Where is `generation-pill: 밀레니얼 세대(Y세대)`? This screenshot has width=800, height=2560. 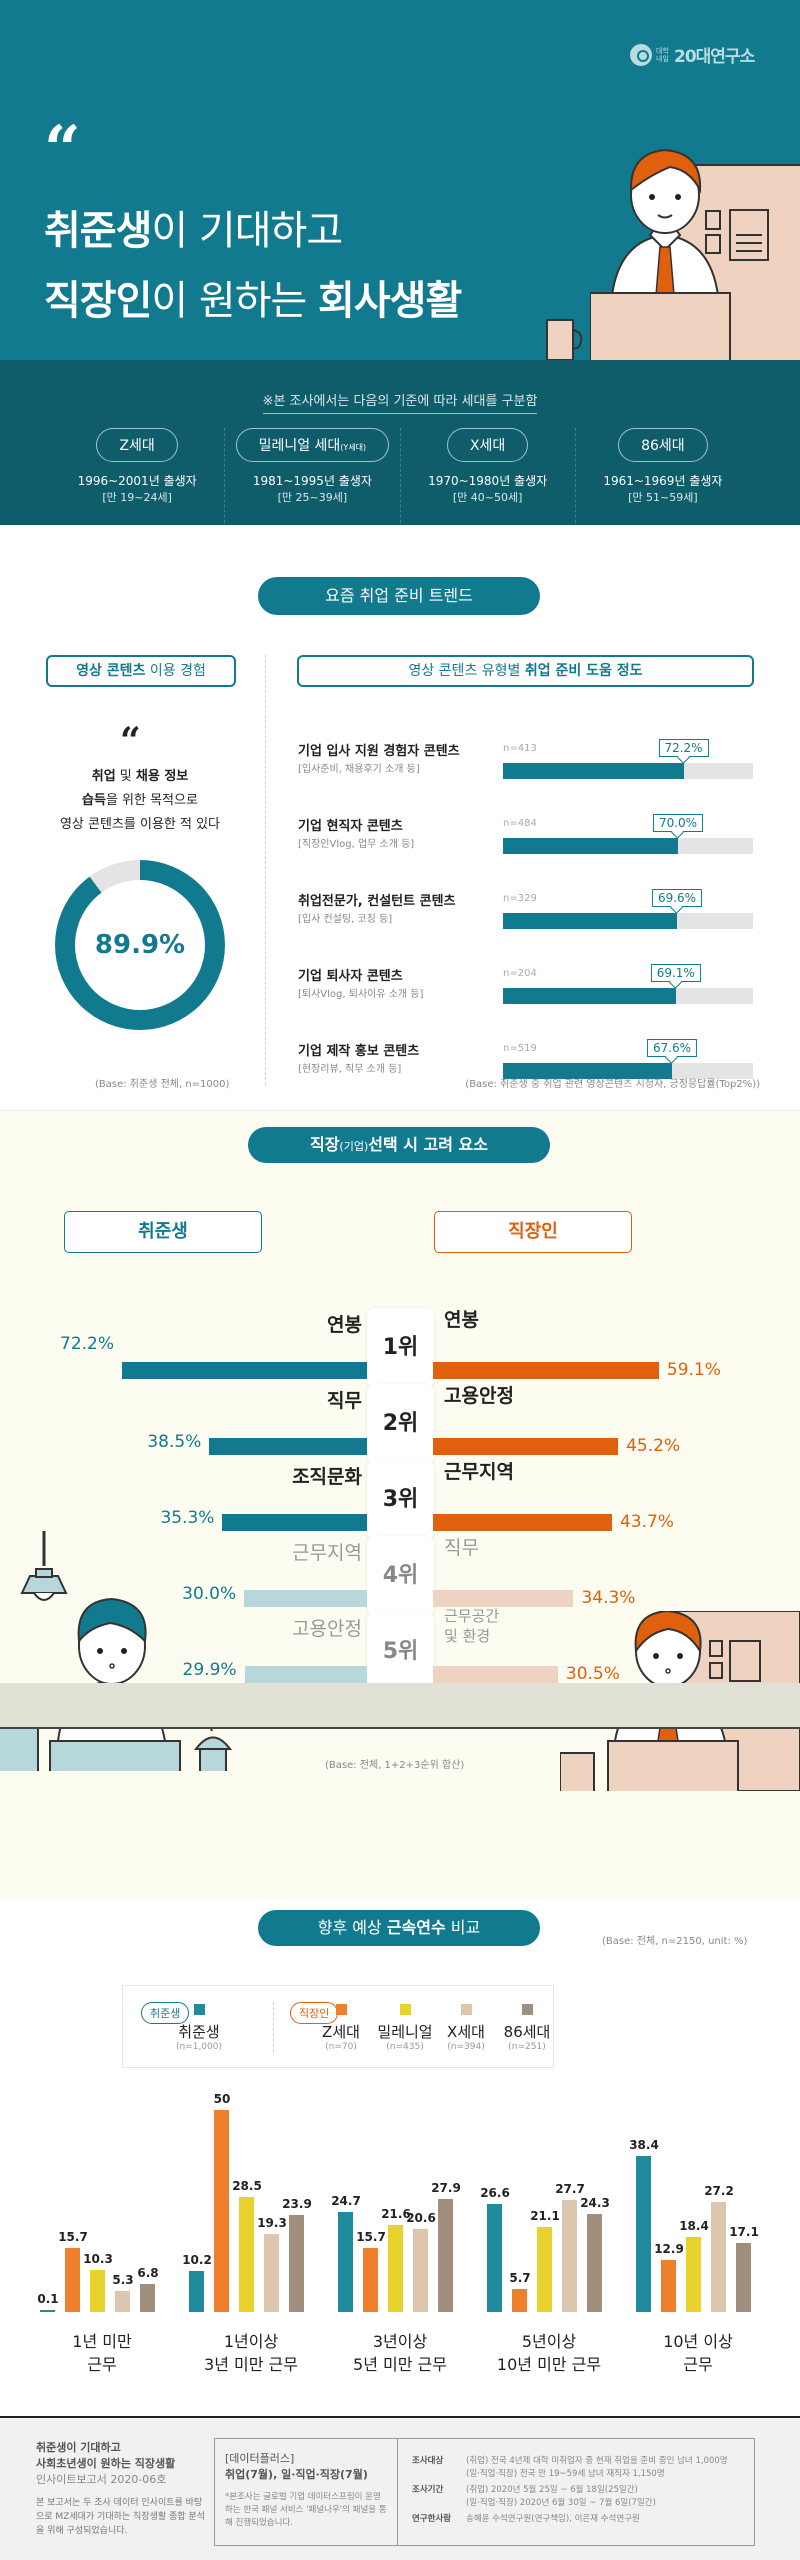
generation-pill: 밀레니얼 세대(Y세대) is located at coordinates (312, 445).